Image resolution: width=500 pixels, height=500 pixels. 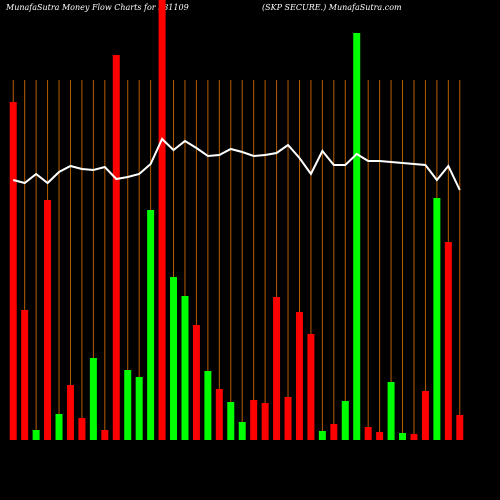 What do you see at coordinates (236, 164) in the screenshot?
I see `money-flow-line` at bounding box center [236, 164].